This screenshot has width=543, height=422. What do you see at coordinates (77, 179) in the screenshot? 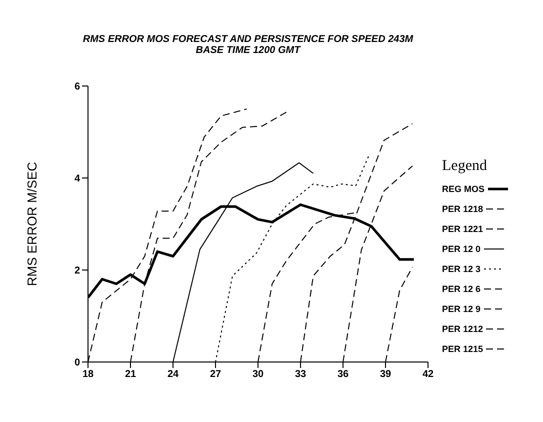
I see `y-tick-label: 4` at bounding box center [77, 179].